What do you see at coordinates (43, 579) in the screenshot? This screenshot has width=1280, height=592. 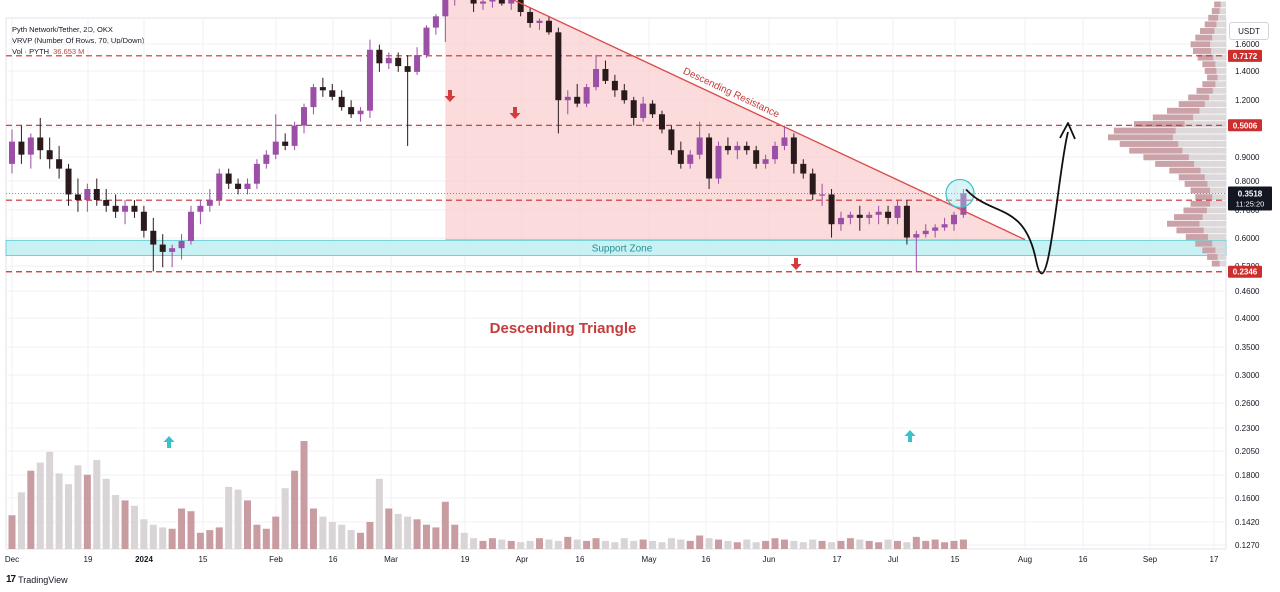 I see `tradingview-label: TradingView` at bounding box center [43, 579].